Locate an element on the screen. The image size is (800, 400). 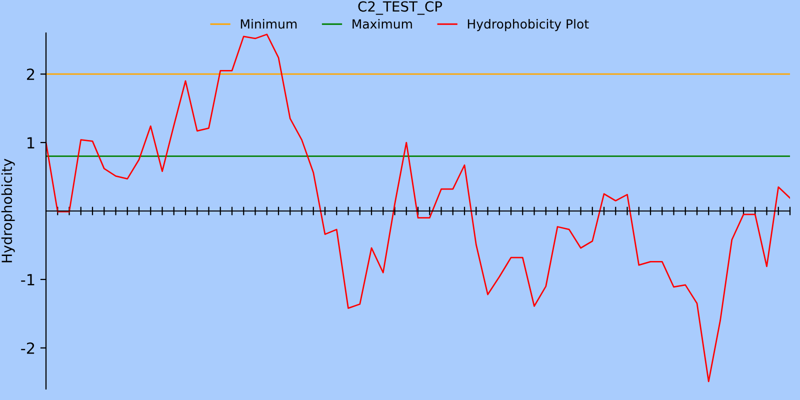
chart-title: C2_TEST_CP is located at coordinates (400, 8).